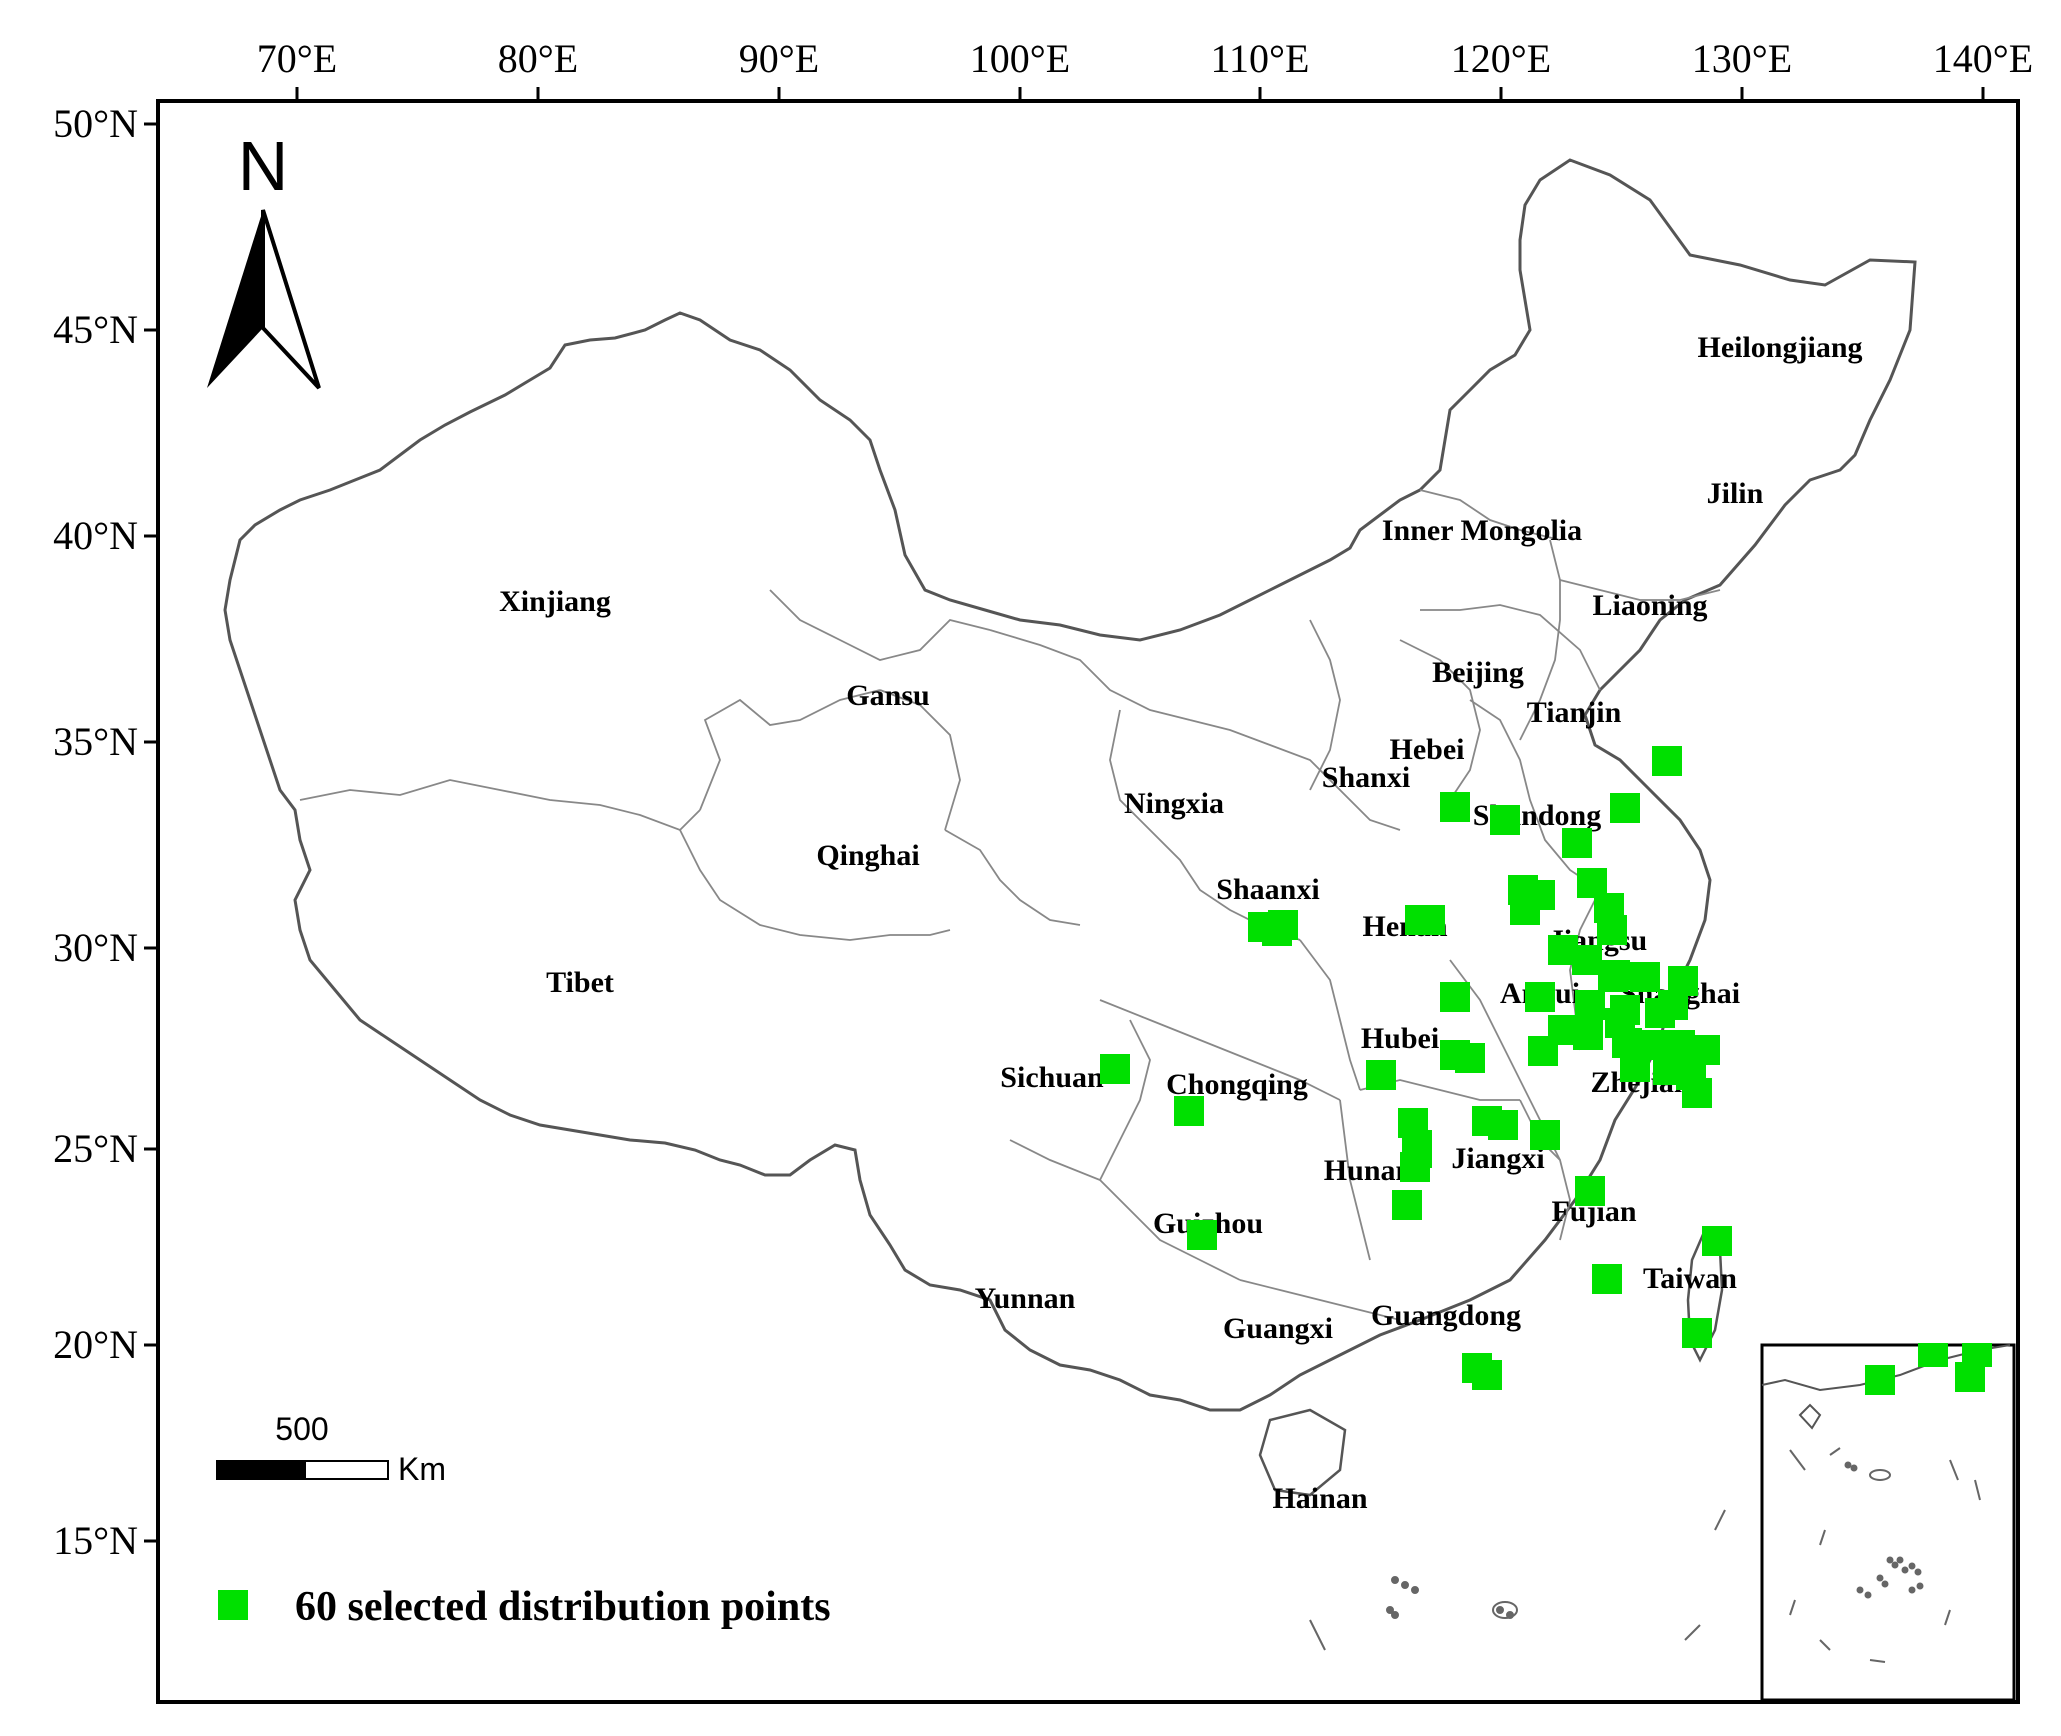  Describe the element at coordinates (301, 1429) in the screenshot. I see `scale-value: 500` at that location.